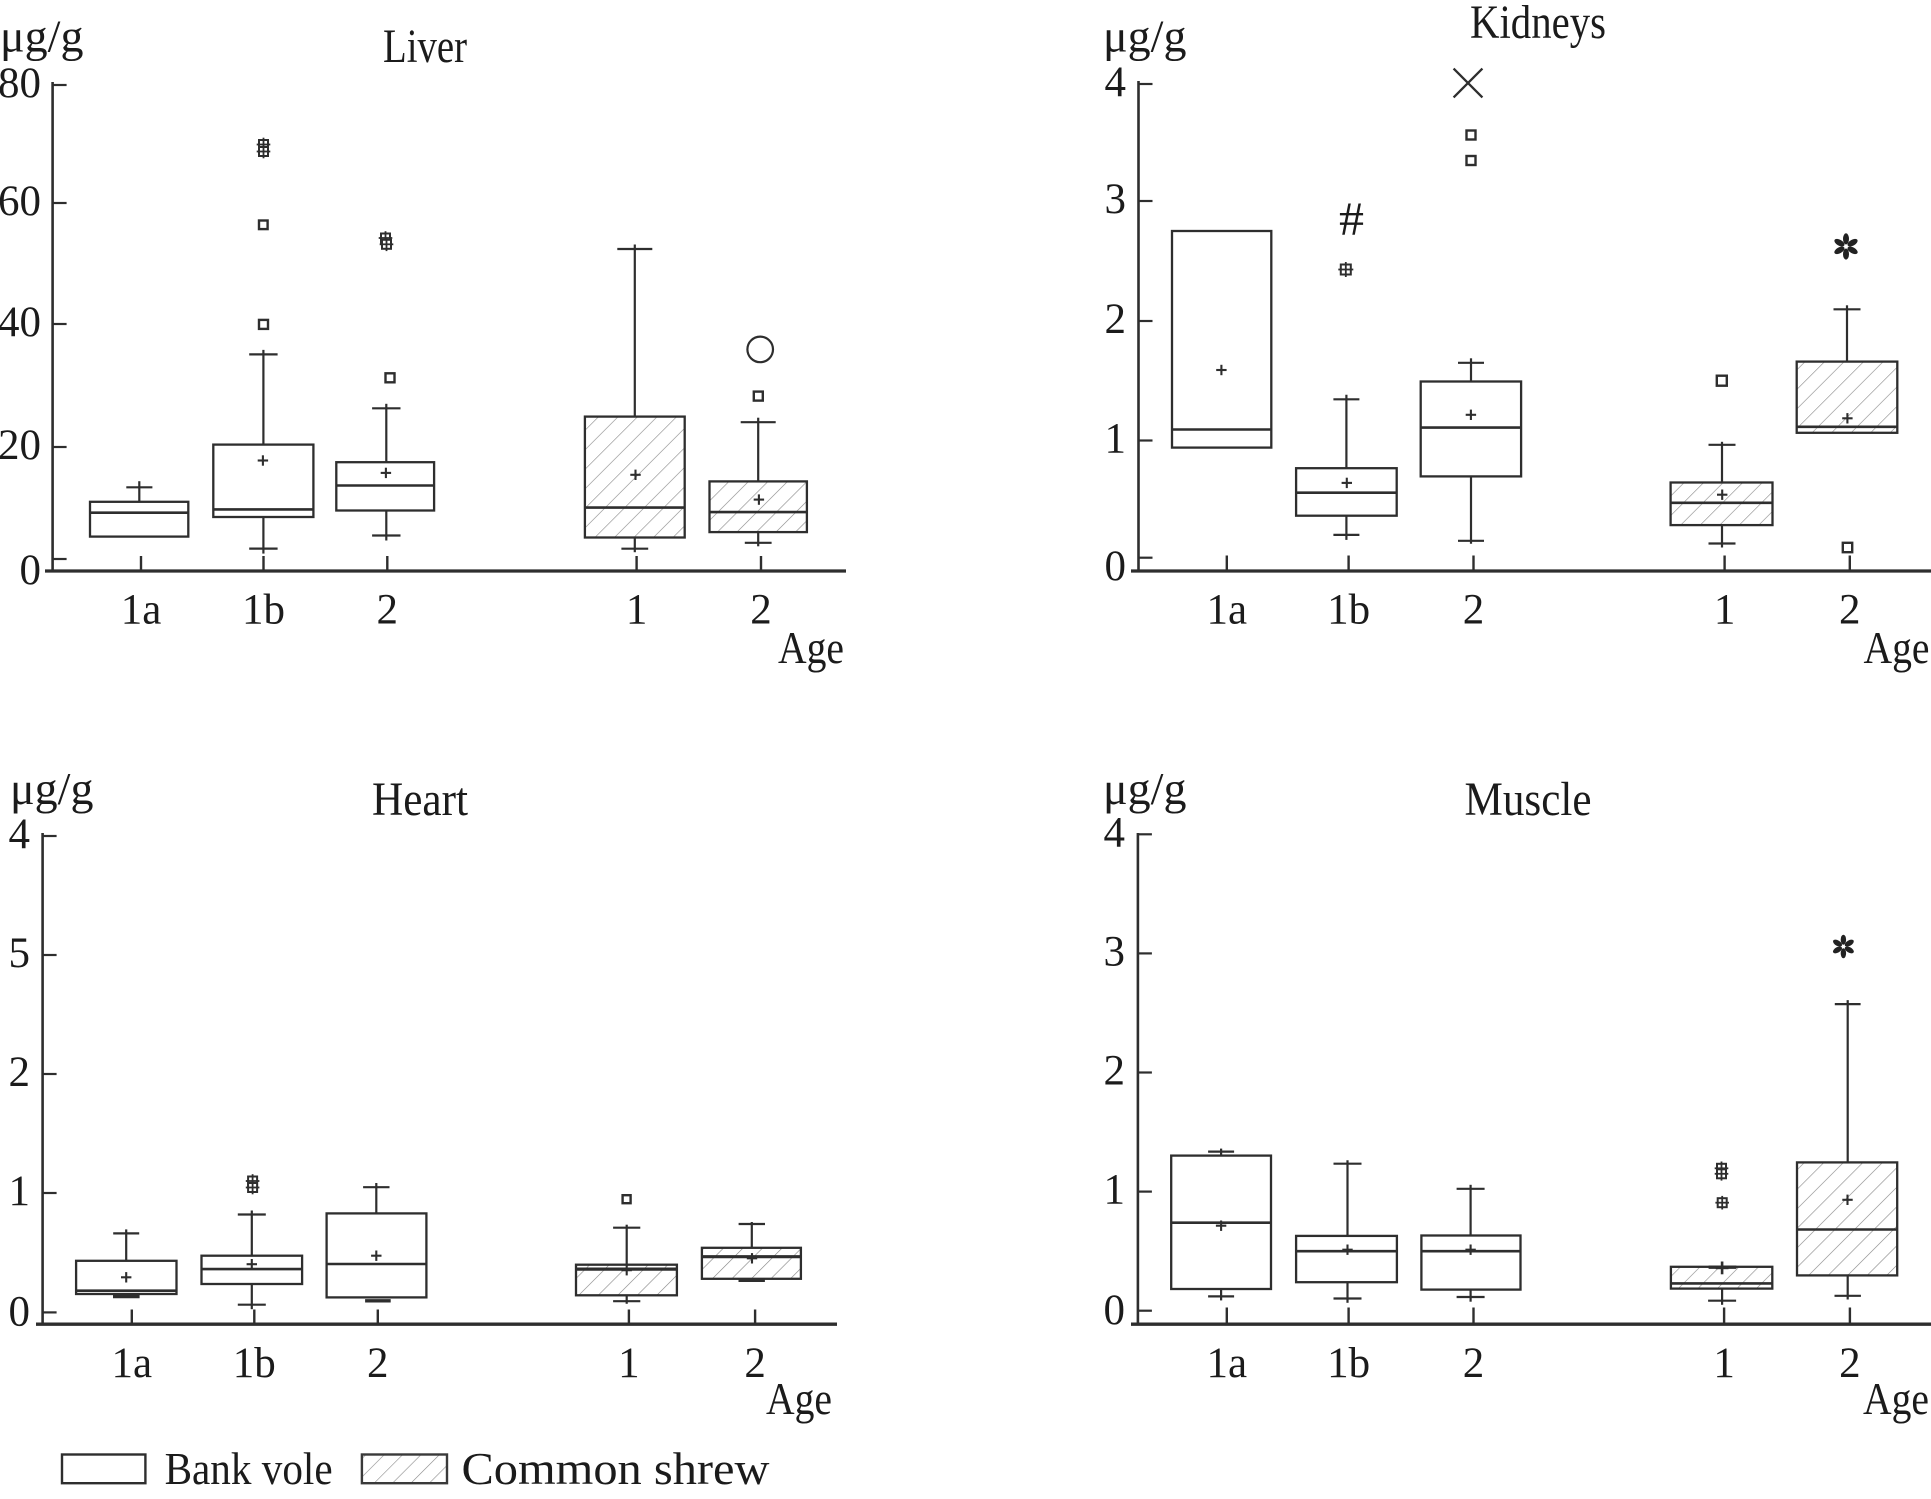  I want to click on svg-text: Heart, so click(420, 799).